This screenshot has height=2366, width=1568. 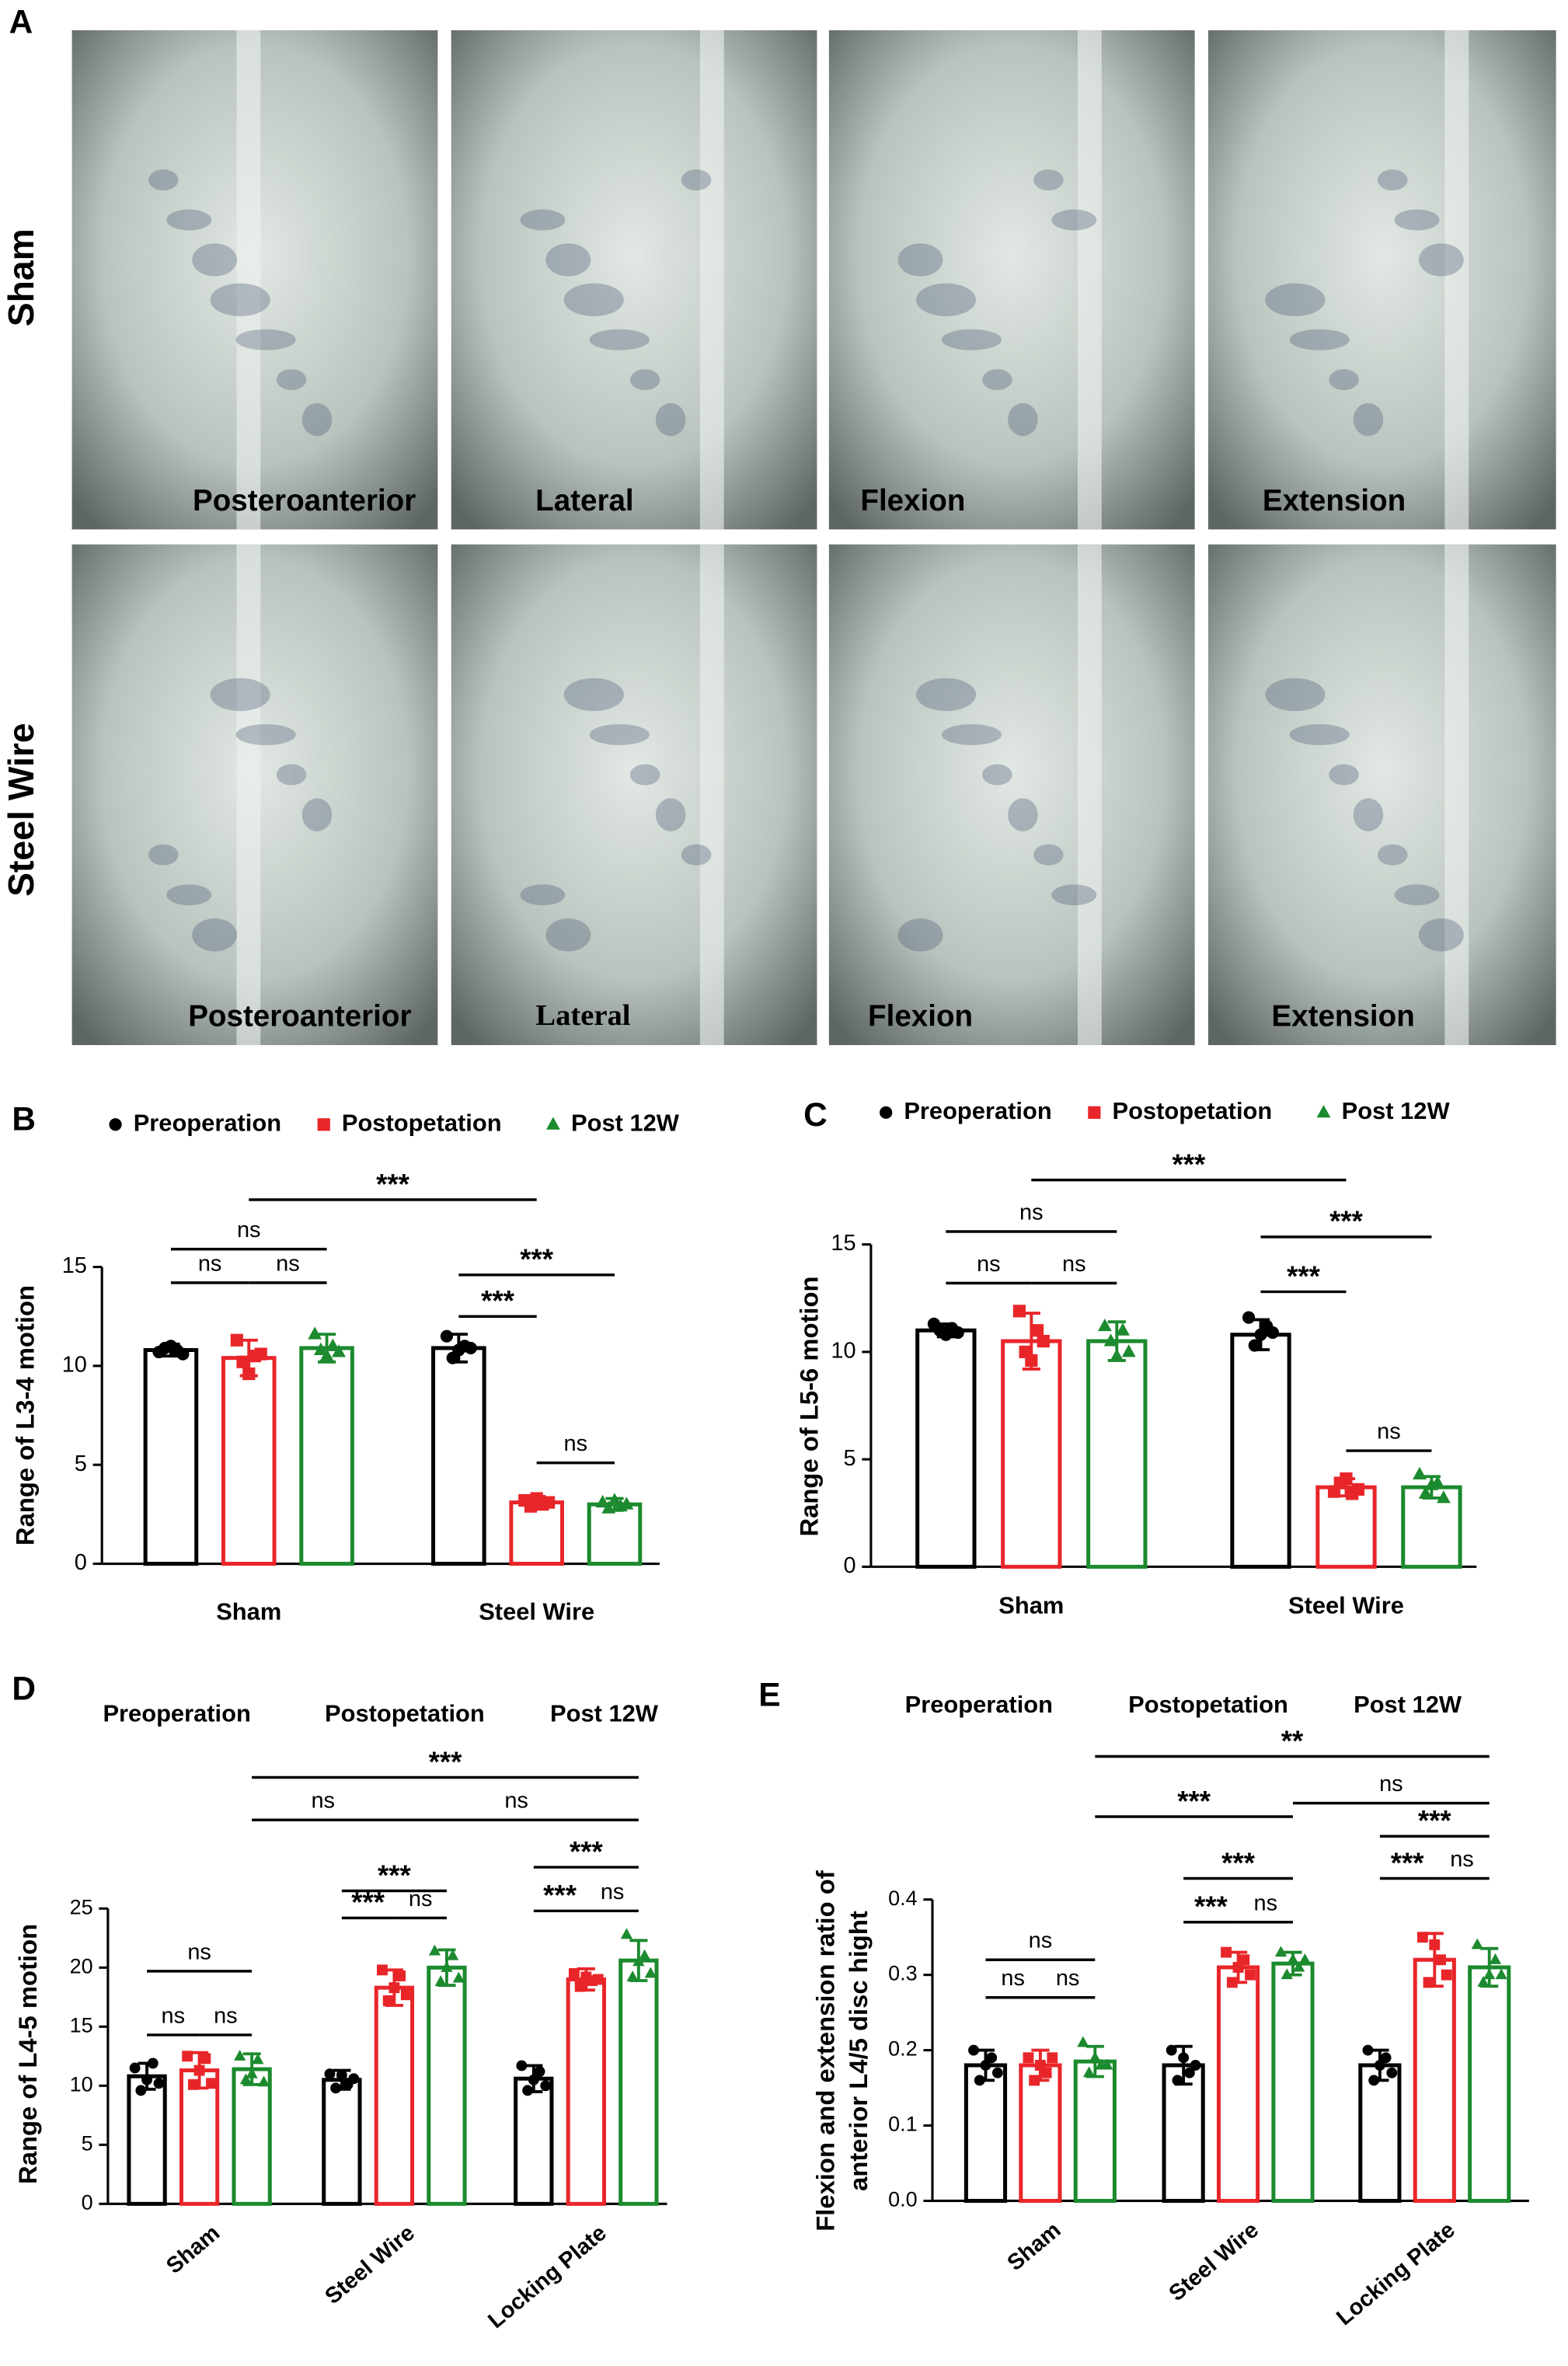 What do you see at coordinates (422, 1122) in the screenshot?
I see `legend-label: Postopetation` at bounding box center [422, 1122].